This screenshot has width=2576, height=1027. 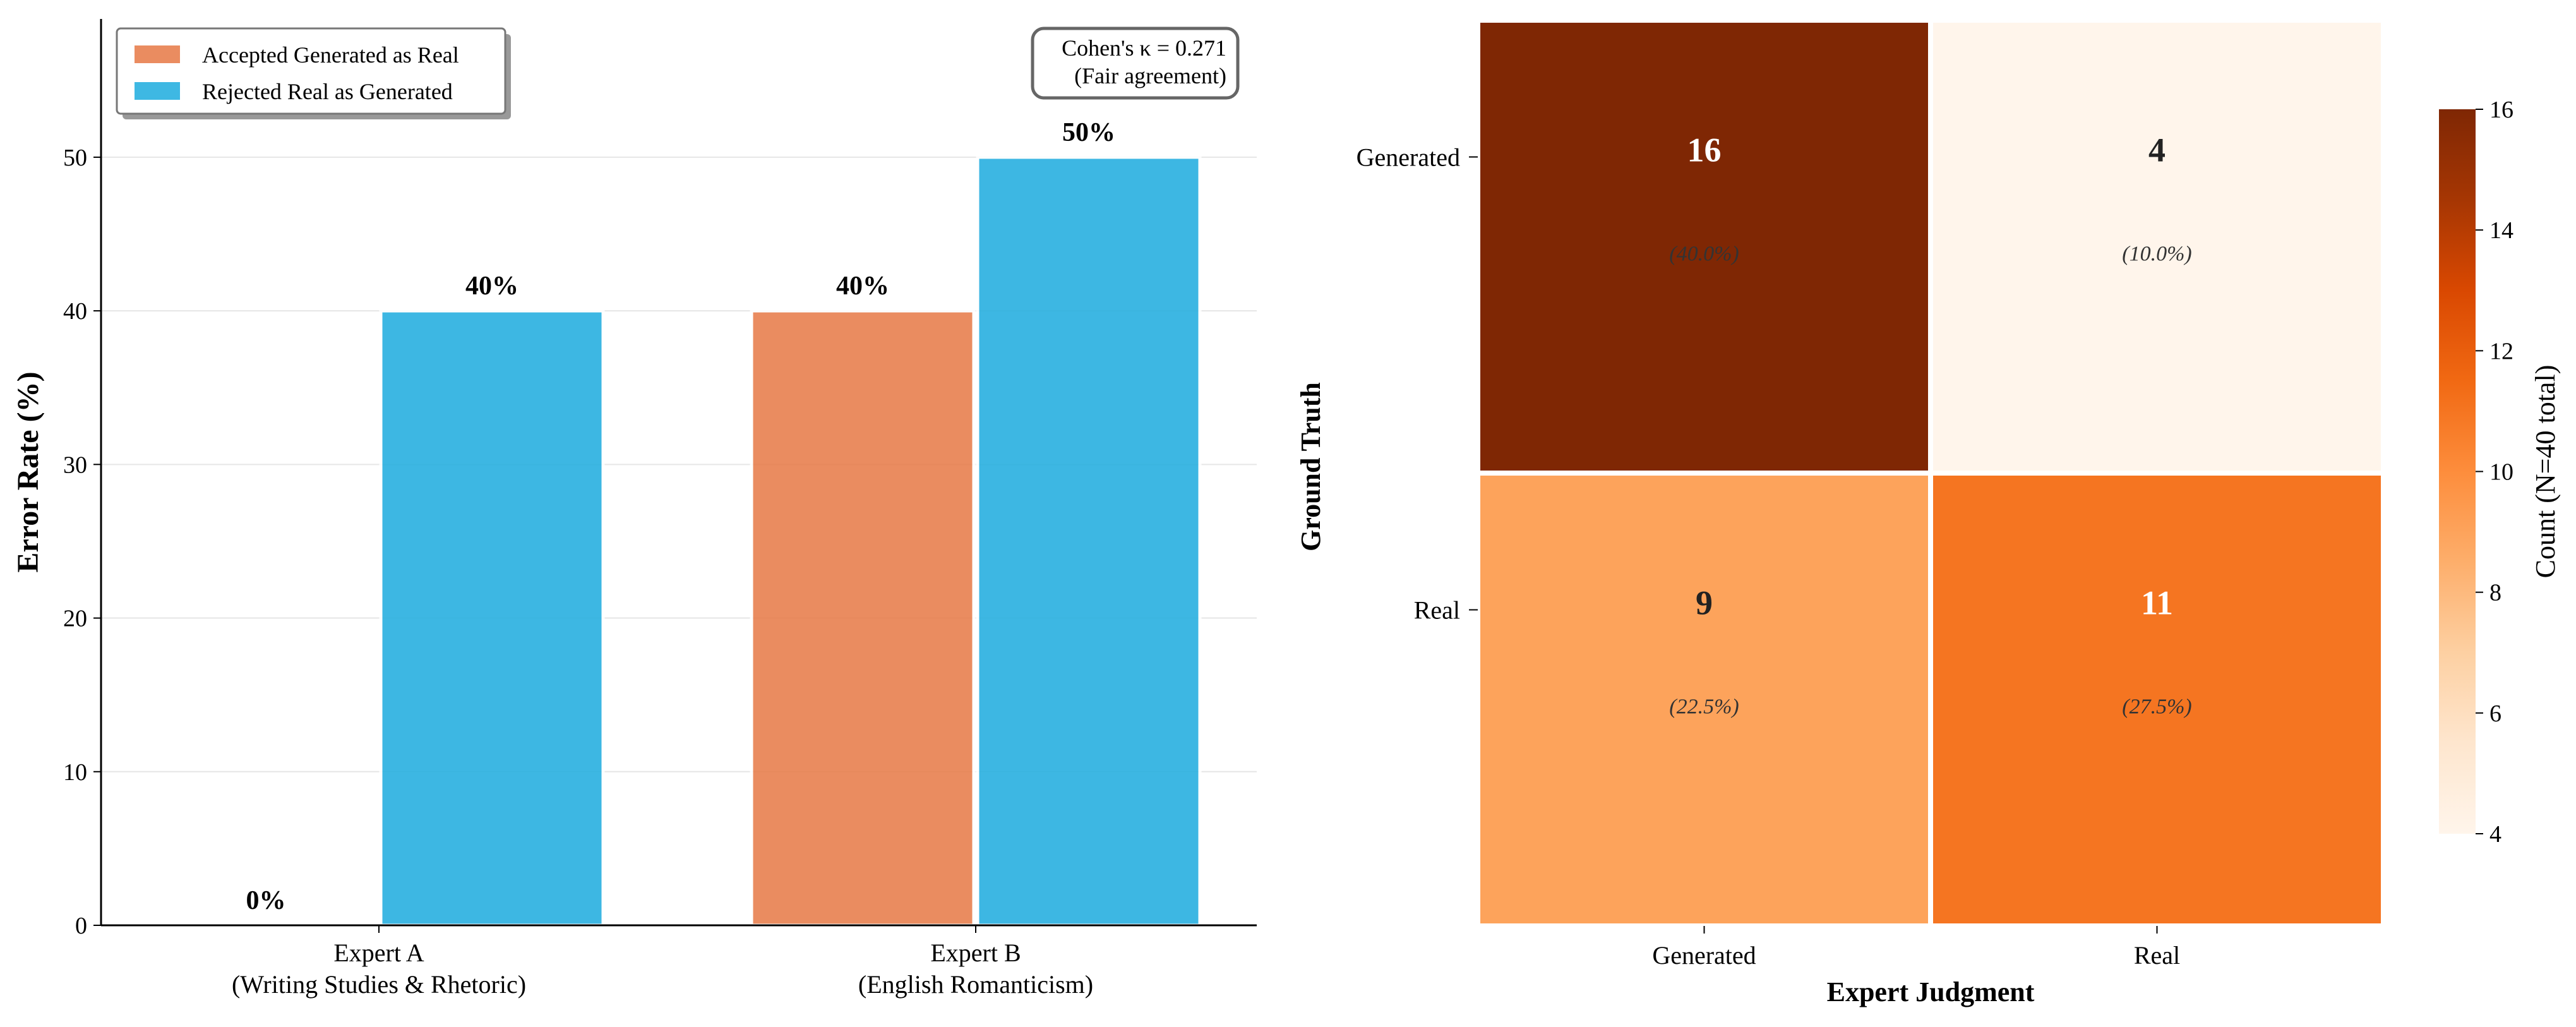 What do you see at coordinates (1310, 466) in the screenshot?
I see `y-axis-label: Ground Truth` at bounding box center [1310, 466].